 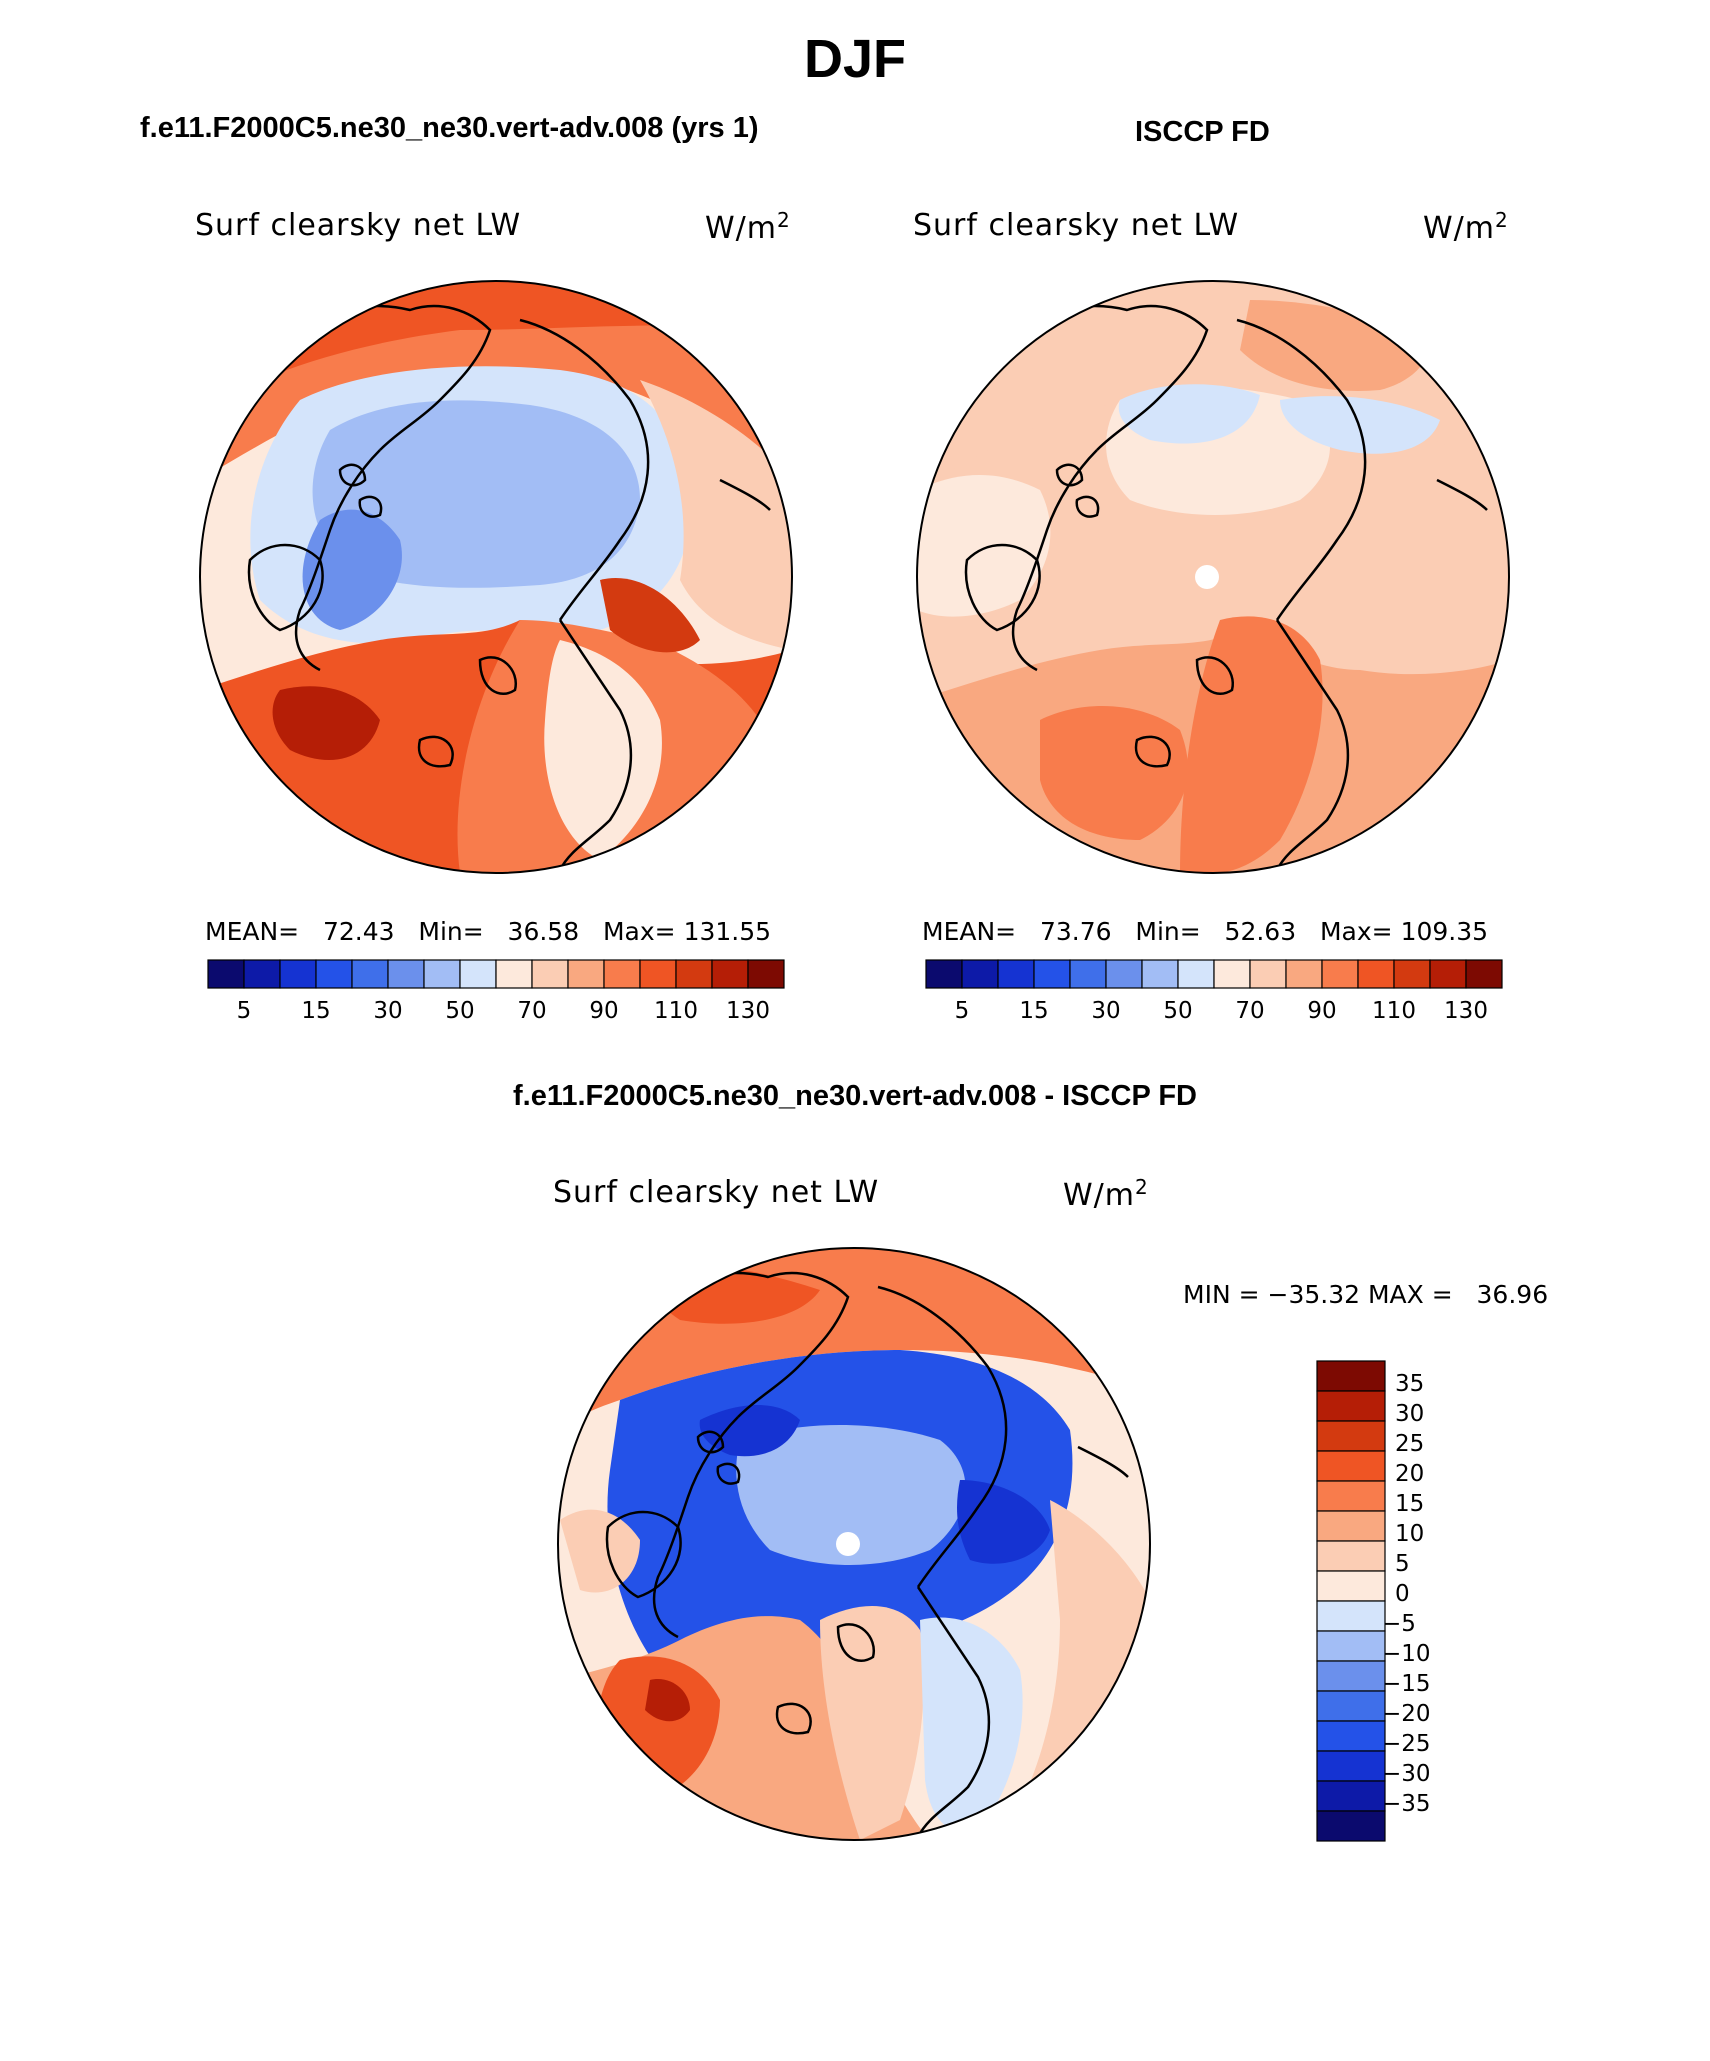 What do you see at coordinates (1410, 1384) in the screenshot?
I see `colorbar-tick-label: 35` at bounding box center [1410, 1384].